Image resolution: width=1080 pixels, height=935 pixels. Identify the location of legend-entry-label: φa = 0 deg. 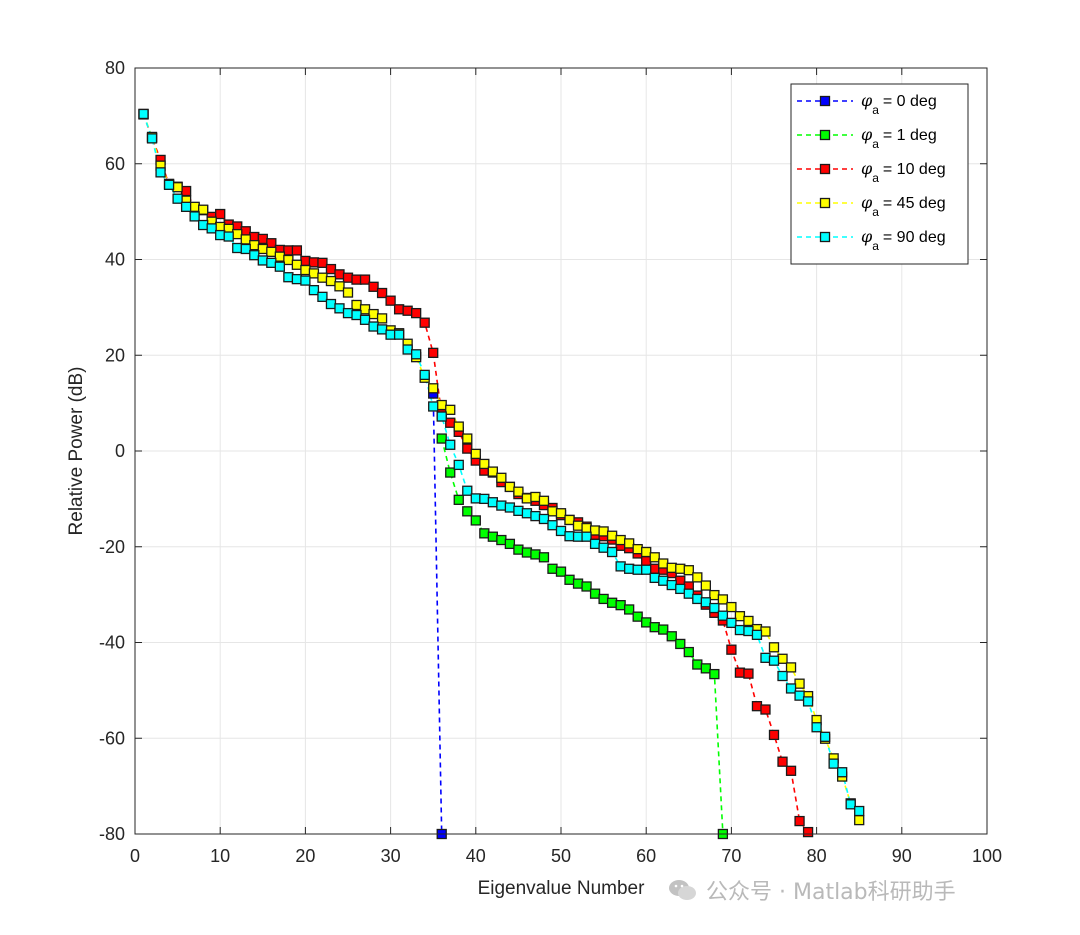
(899, 104).